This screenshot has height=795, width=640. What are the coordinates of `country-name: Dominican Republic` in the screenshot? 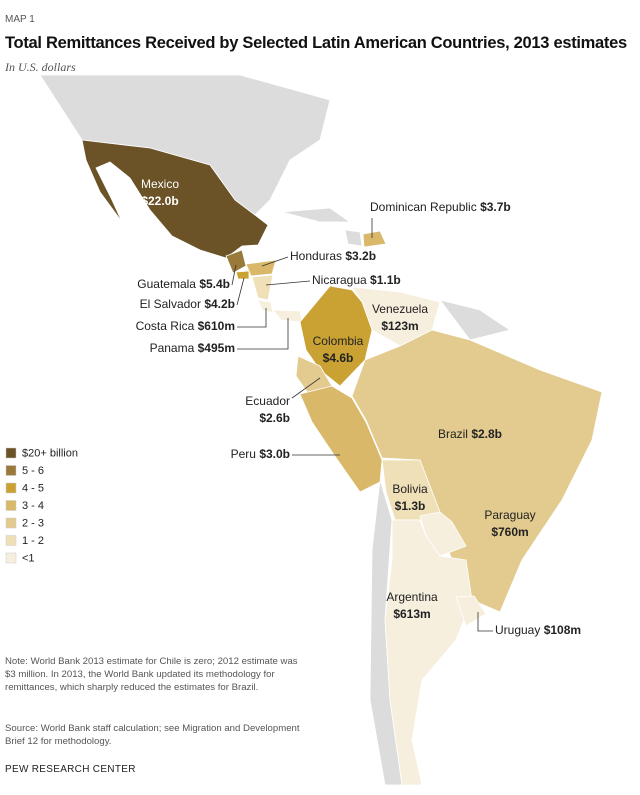 It's located at (423, 207).